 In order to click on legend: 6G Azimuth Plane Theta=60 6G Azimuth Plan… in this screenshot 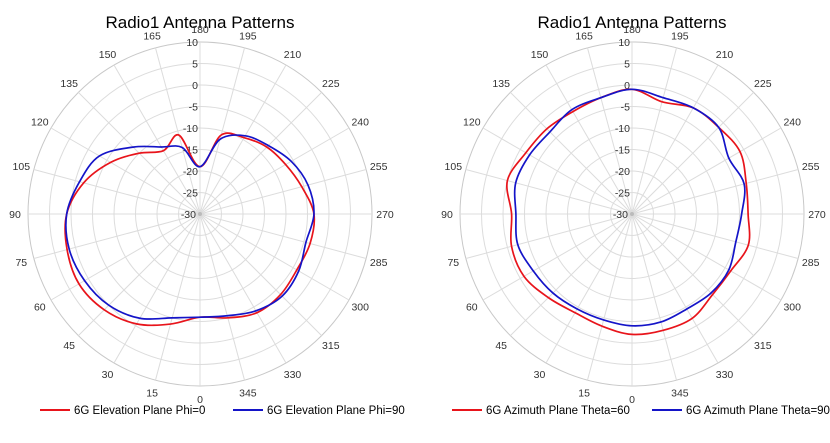, I will do `click(641, 411)`.